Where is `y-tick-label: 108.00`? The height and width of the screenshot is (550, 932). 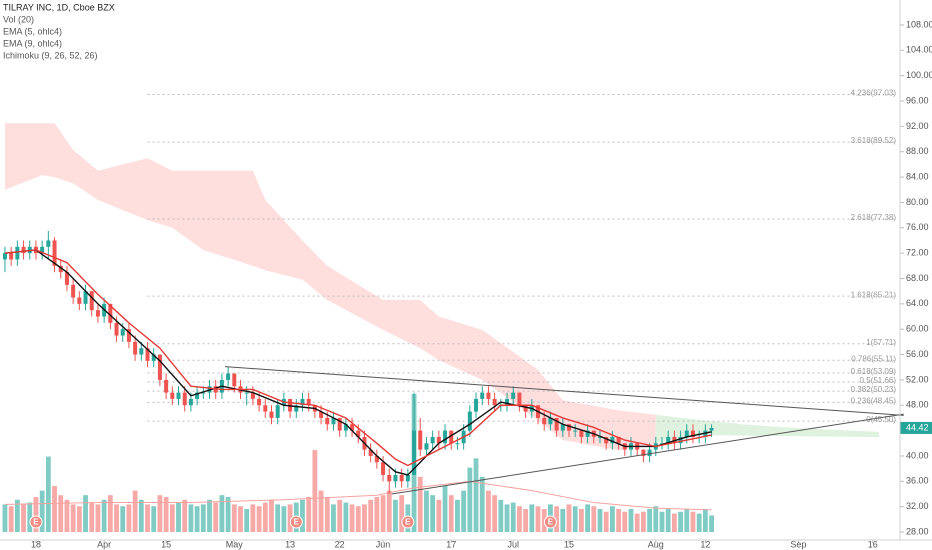 y-tick-label: 108.00 is located at coordinates (919, 24).